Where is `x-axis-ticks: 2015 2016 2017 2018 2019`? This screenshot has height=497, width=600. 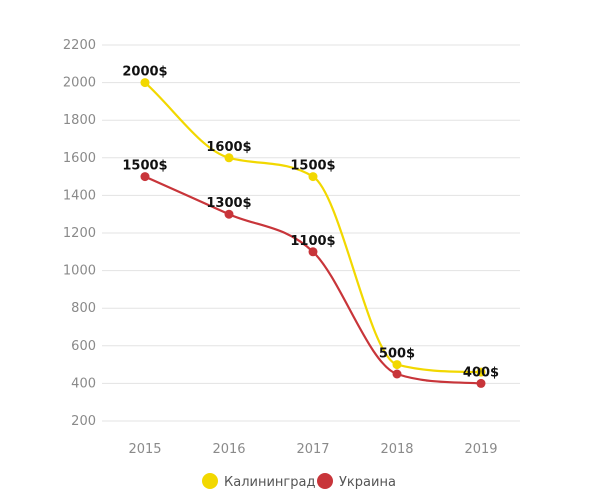 x-axis-ticks: 2015 2016 2017 2018 2019 is located at coordinates (312, 449).